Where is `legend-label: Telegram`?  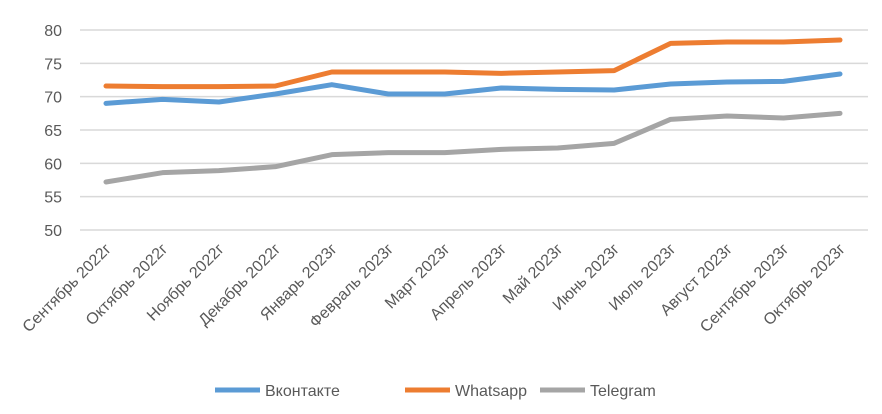 legend-label: Telegram is located at coordinates (623, 391).